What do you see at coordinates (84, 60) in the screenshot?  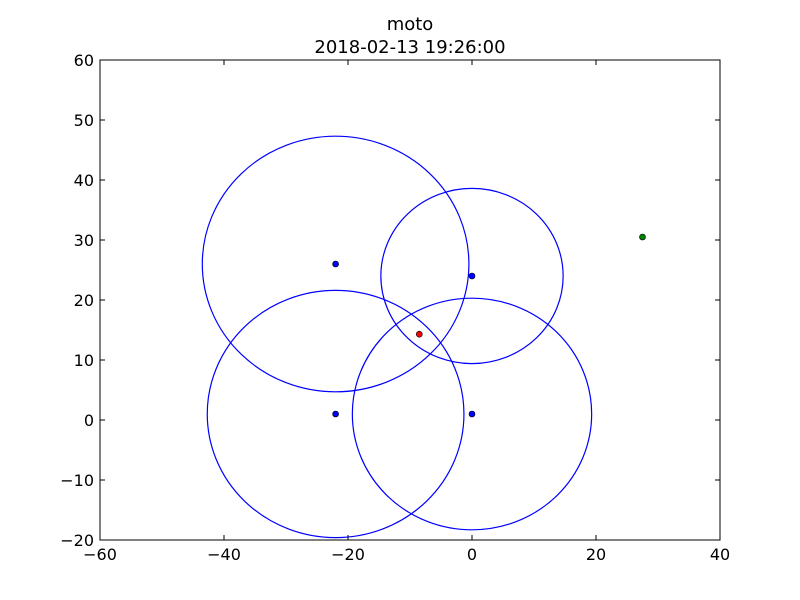 I see `y-tick-label: 60` at bounding box center [84, 60].